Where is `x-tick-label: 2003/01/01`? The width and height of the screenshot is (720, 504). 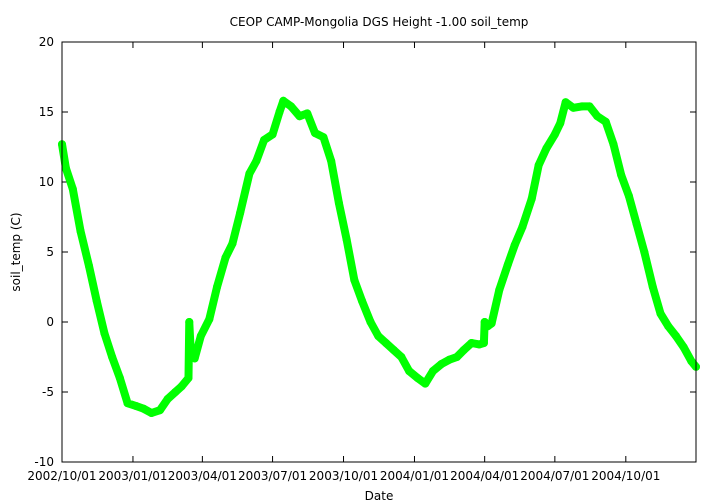
x-tick-label: 2003/01/01 is located at coordinates (132, 476).